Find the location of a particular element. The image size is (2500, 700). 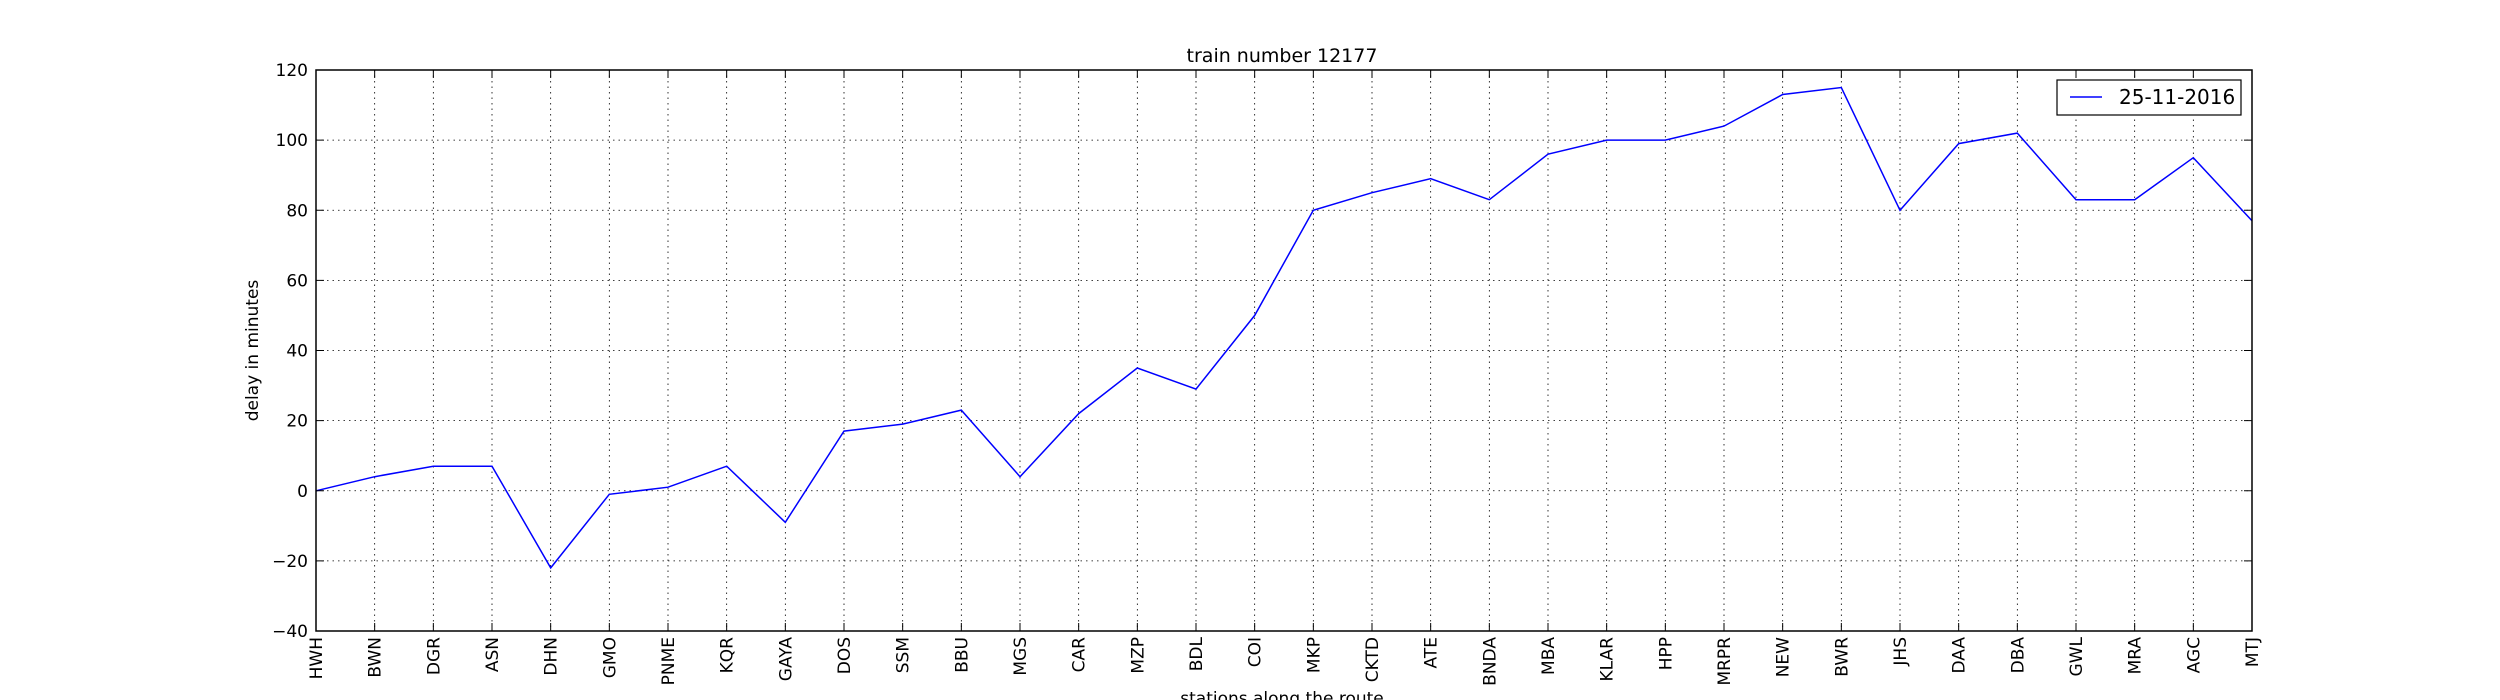

x-tick-label: SSM is located at coordinates (904, 655).